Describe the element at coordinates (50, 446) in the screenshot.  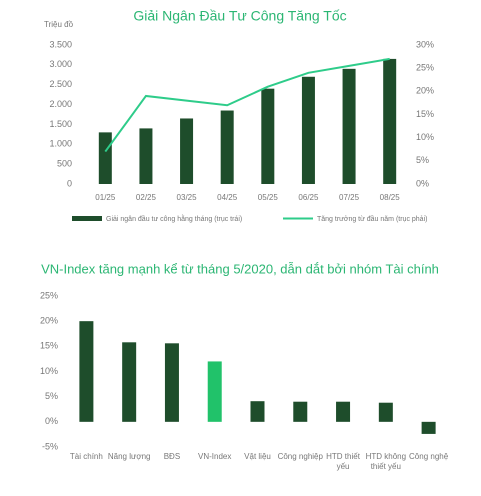
I see `tick-label: -5%` at that location.